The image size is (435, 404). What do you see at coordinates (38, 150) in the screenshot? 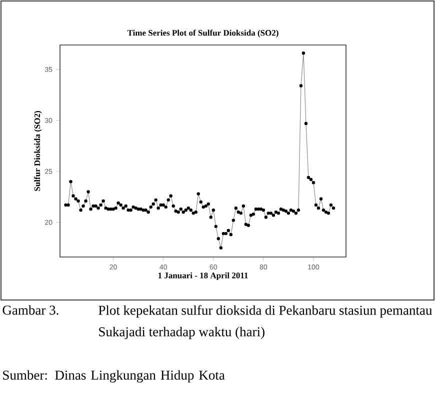
I see `y-axis-title: Sulfur Dioksida (SO2)` at bounding box center [38, 150].